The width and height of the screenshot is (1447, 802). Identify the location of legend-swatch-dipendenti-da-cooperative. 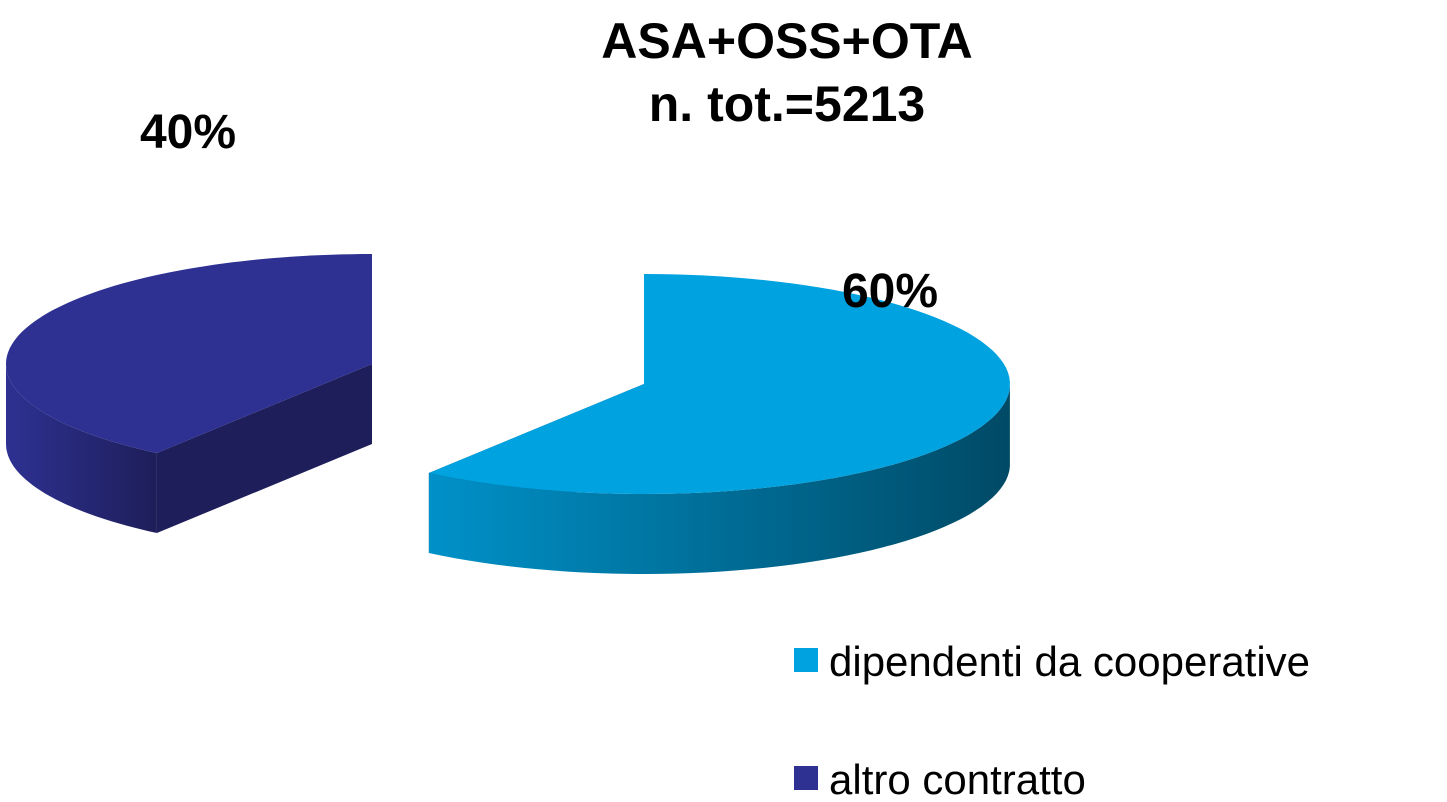
(806, 660).